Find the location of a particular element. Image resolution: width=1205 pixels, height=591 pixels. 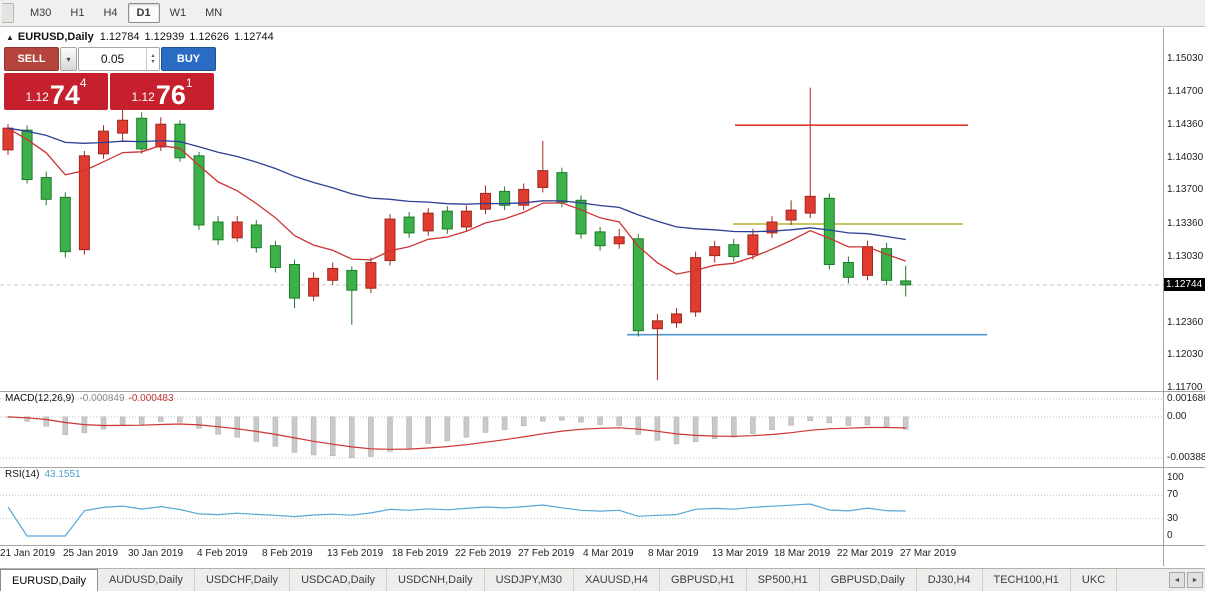

sell-quote-pips: 74 is located at coordinates (64, 95).